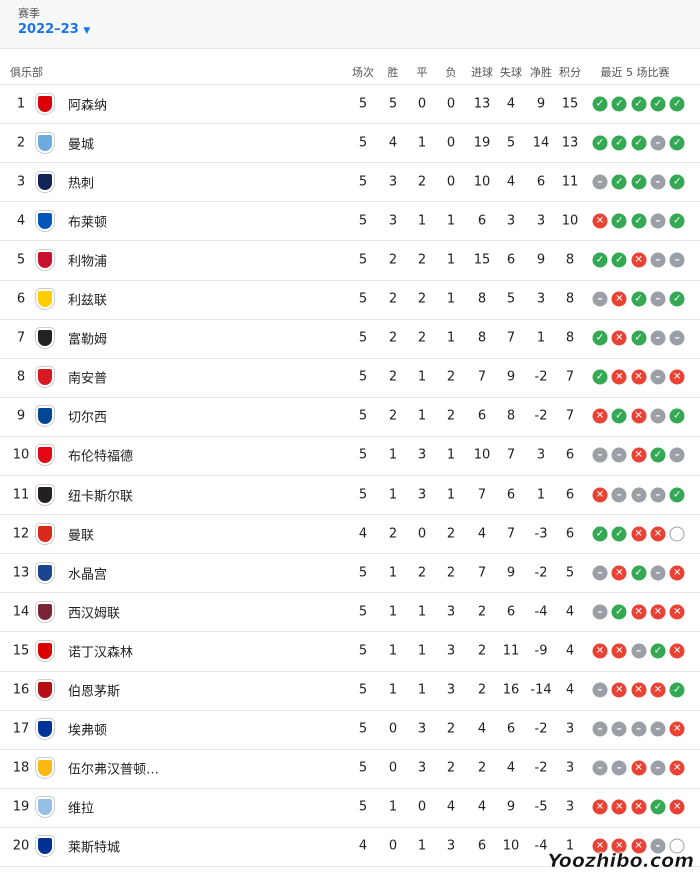 The width and height of the screenshot is (700, 876). Describe the element at coordinates (393, 729) in the screenshot. I see `stat-won: 0` at that location.